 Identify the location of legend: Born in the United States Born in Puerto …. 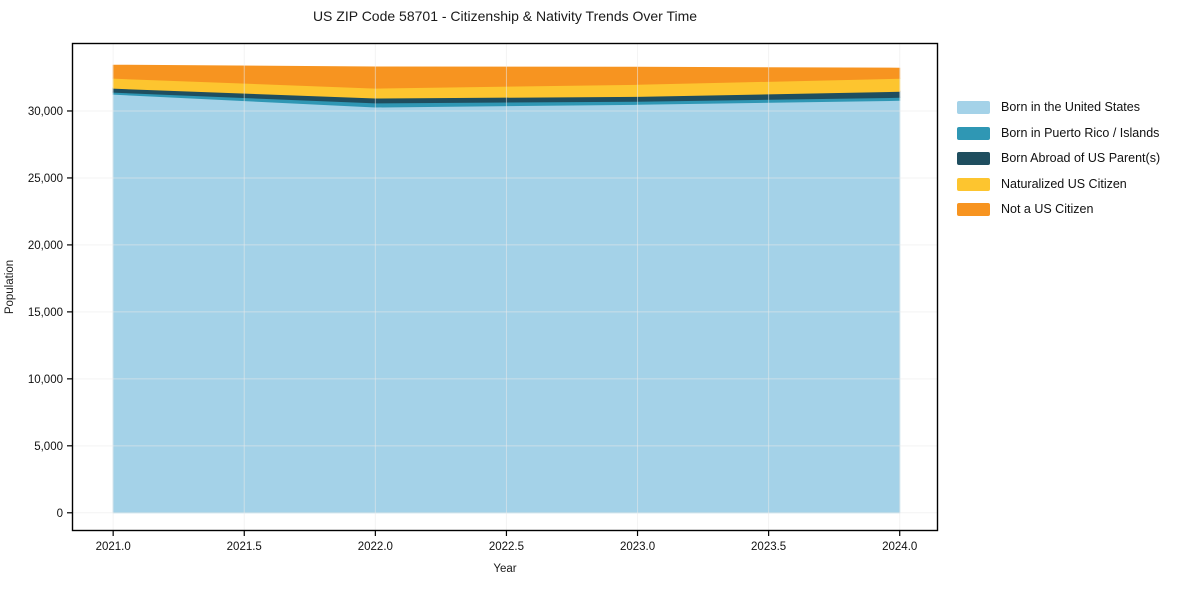
(1058, 158).